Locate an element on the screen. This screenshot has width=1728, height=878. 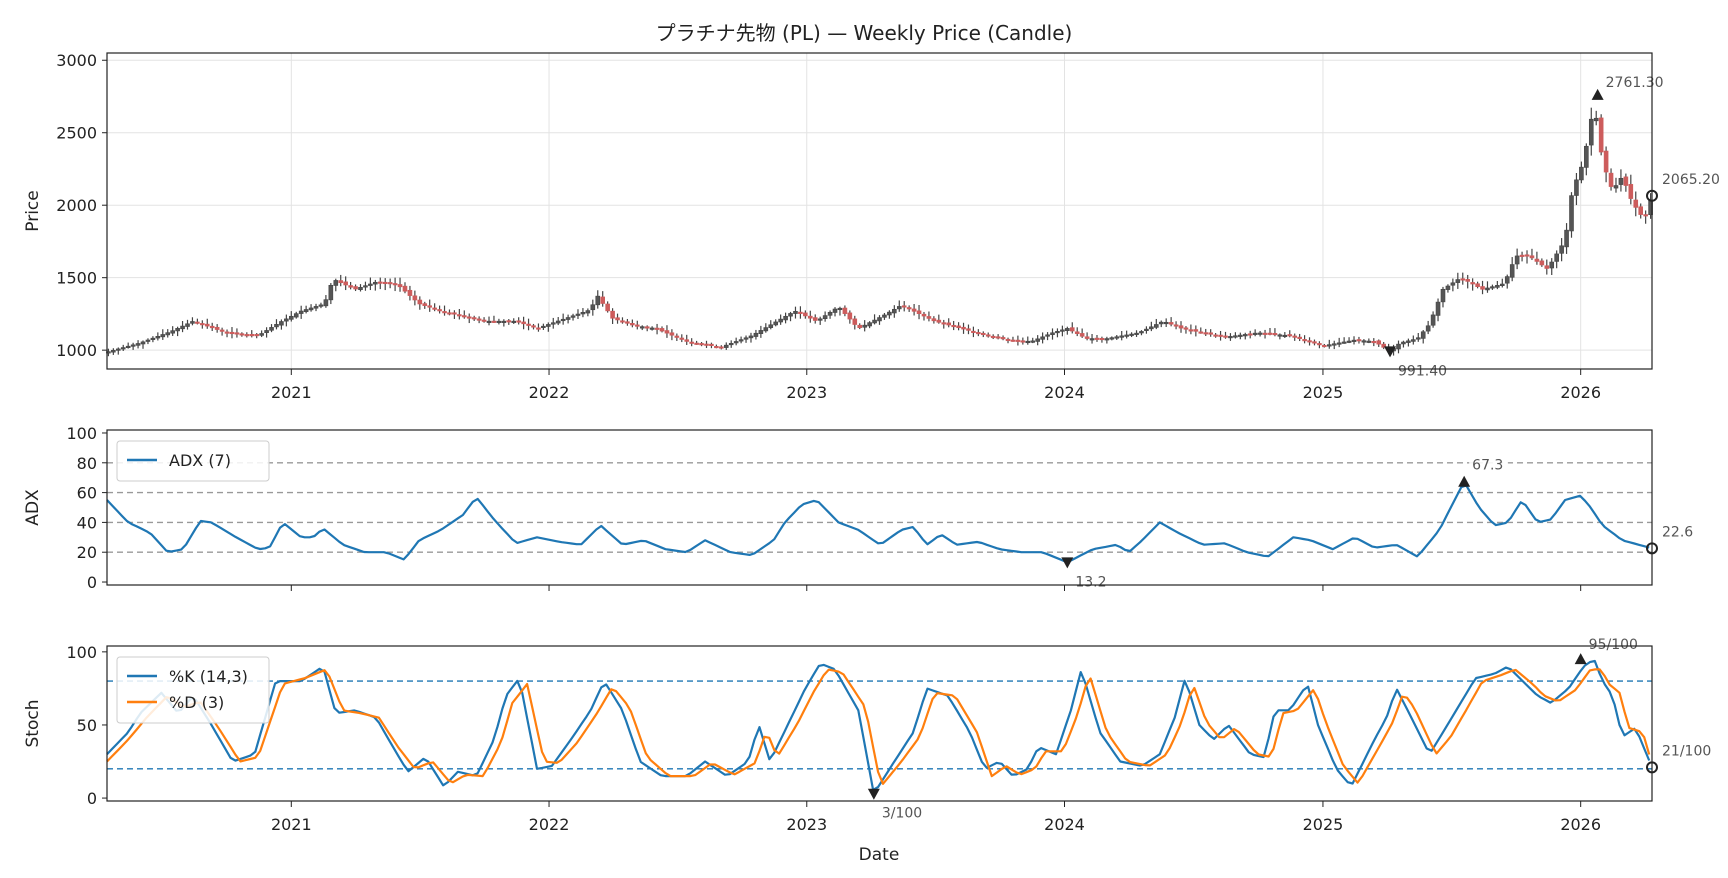
legend-label-0: ADX (7) is located at coordinates (200, 460).